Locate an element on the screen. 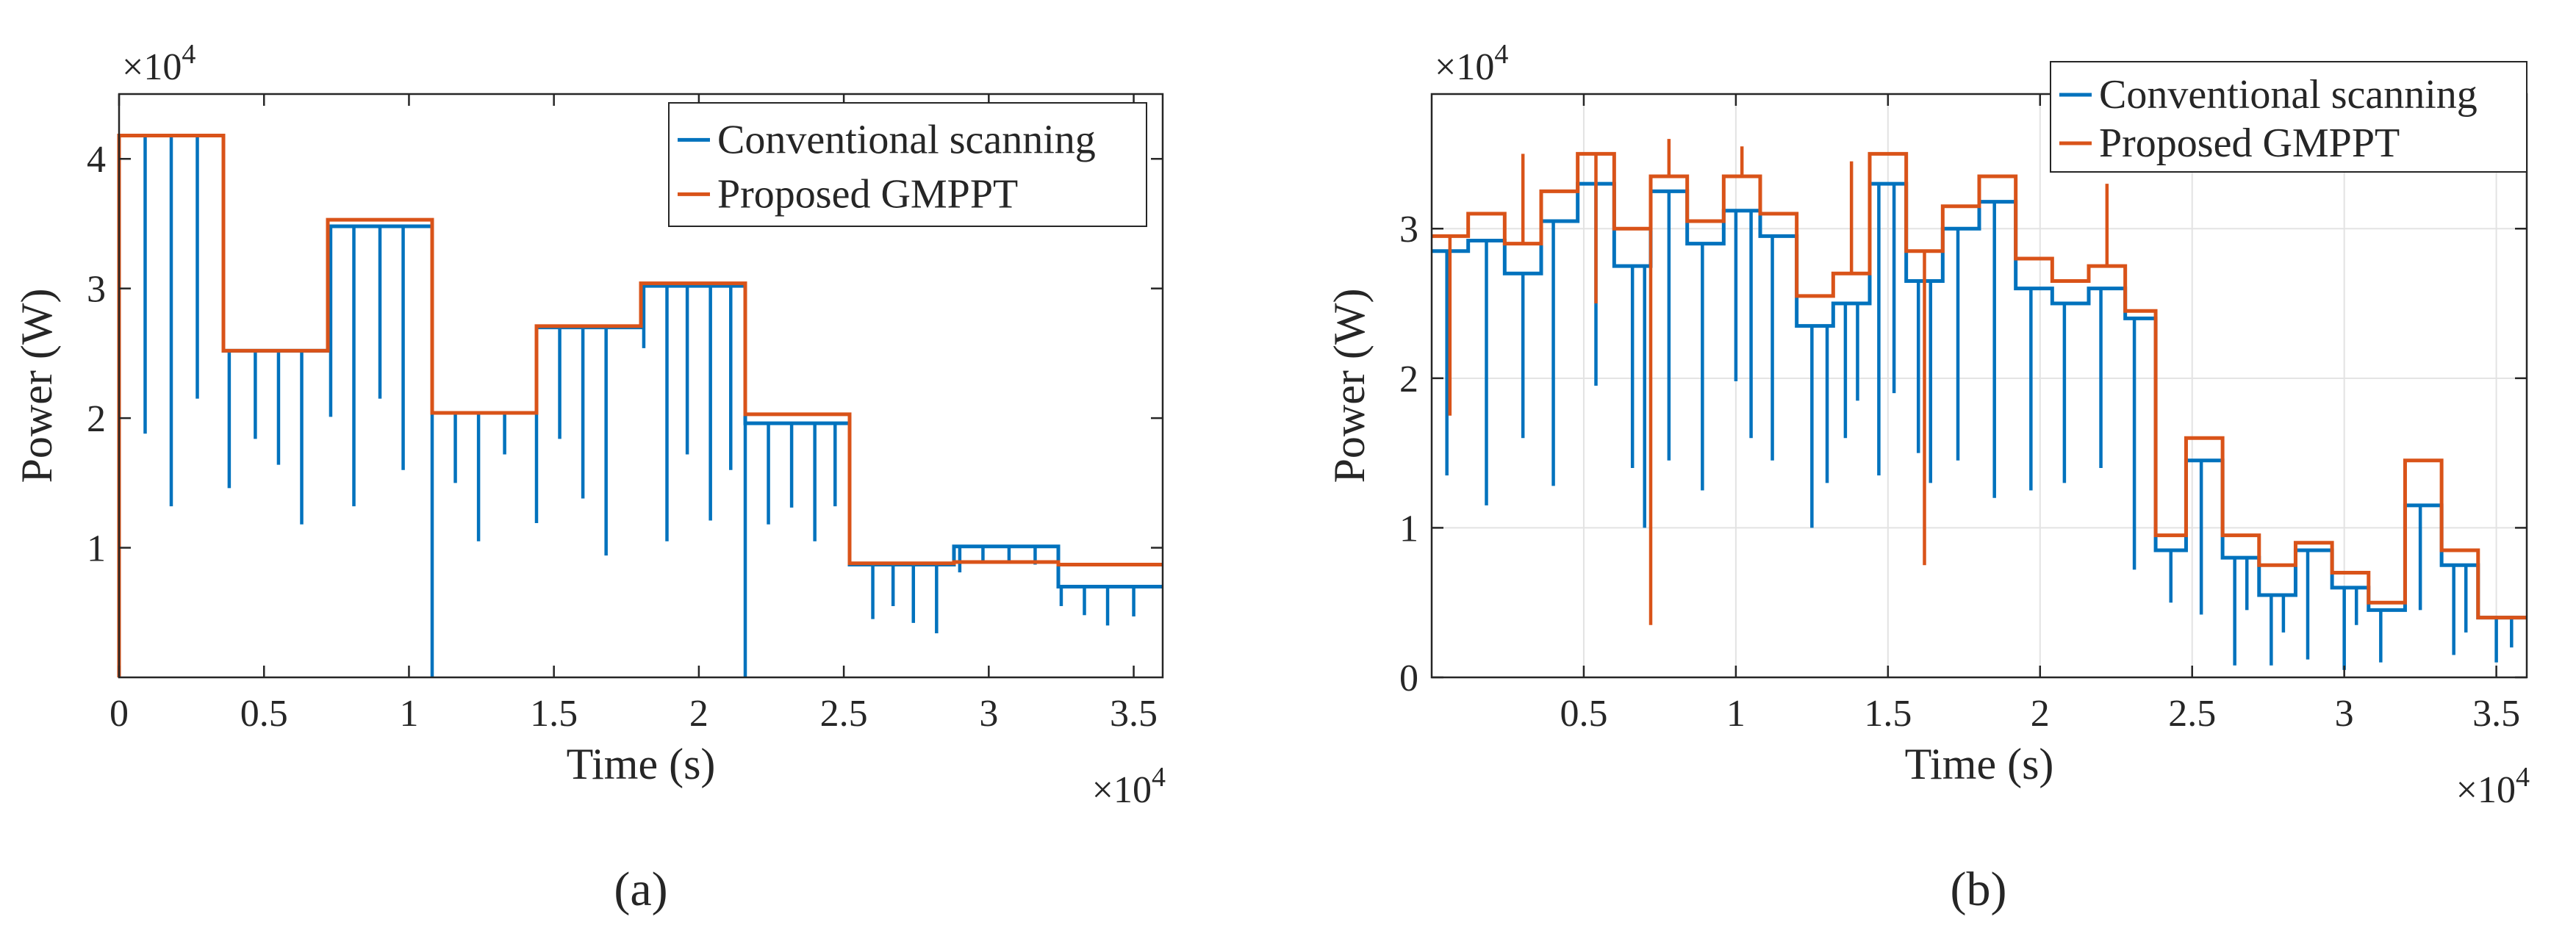 Image resolution: width=2576 pixels, height=947 pixels. b-ytick-label-0: 0 is located at coordinates (1408, 678).